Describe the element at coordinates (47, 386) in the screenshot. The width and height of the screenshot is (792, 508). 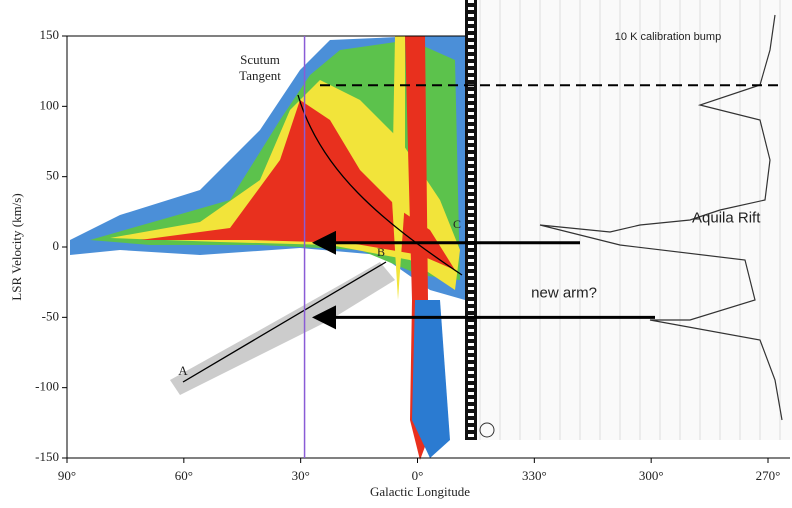
I see `y-tick-label: -100` at that location.